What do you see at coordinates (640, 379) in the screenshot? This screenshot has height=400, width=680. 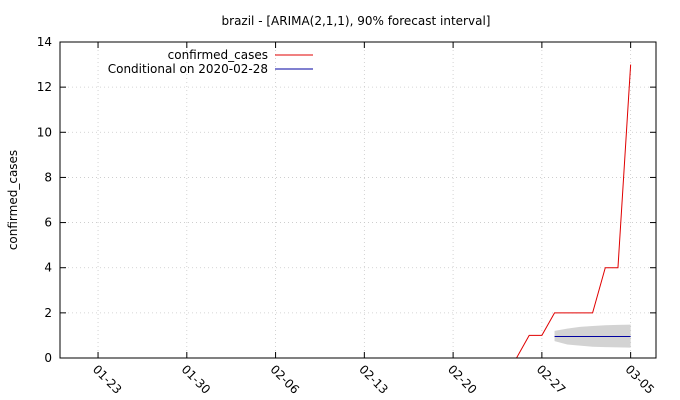 I see `x-tick-label: 03-05` at bounding box center [640, 379].